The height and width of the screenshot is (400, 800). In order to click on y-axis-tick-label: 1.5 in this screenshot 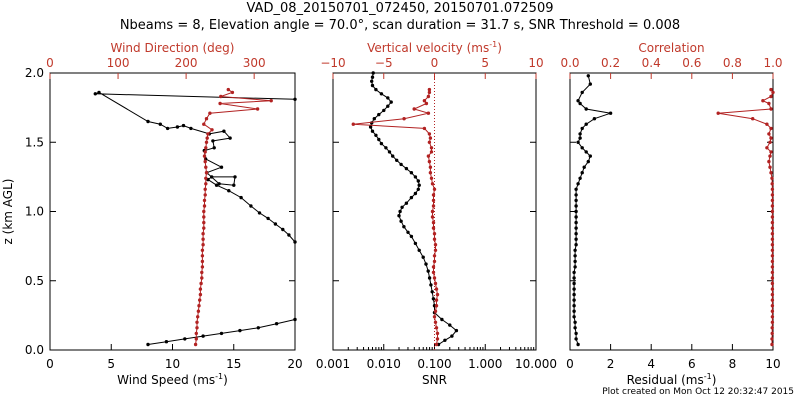, I will do `click(34, 142)`.